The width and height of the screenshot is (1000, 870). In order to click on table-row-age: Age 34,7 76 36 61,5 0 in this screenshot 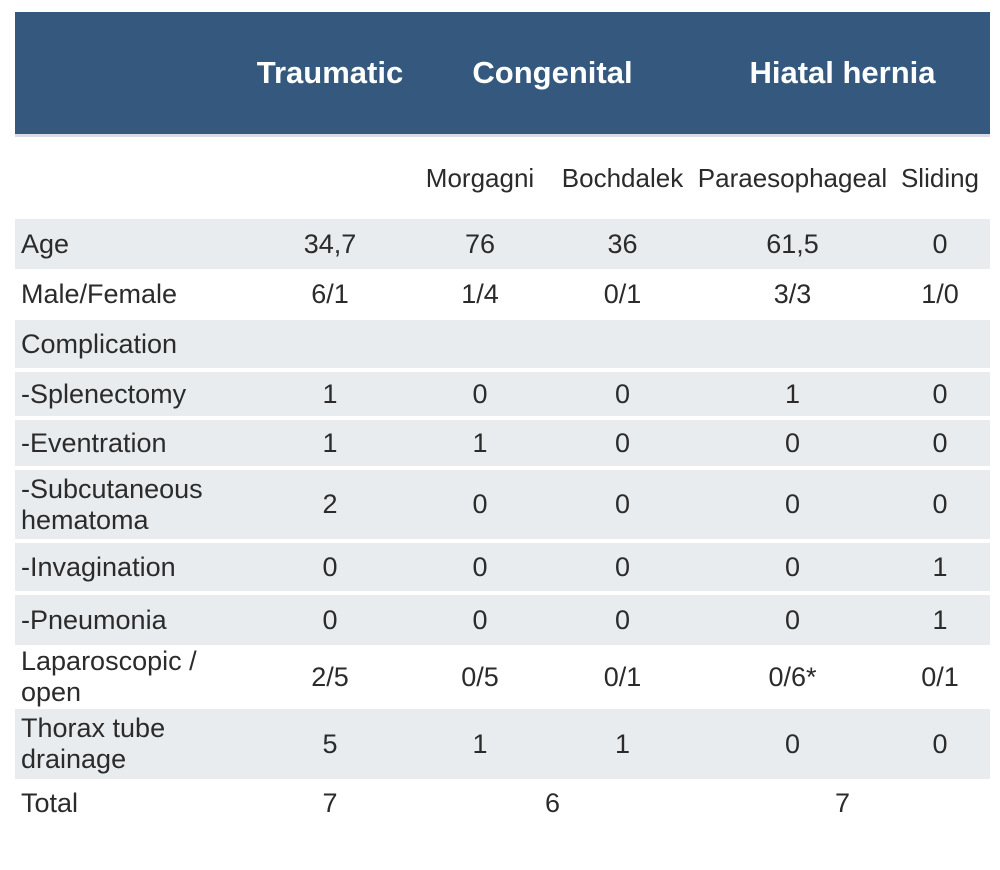, I will do `click(502, 244)`.